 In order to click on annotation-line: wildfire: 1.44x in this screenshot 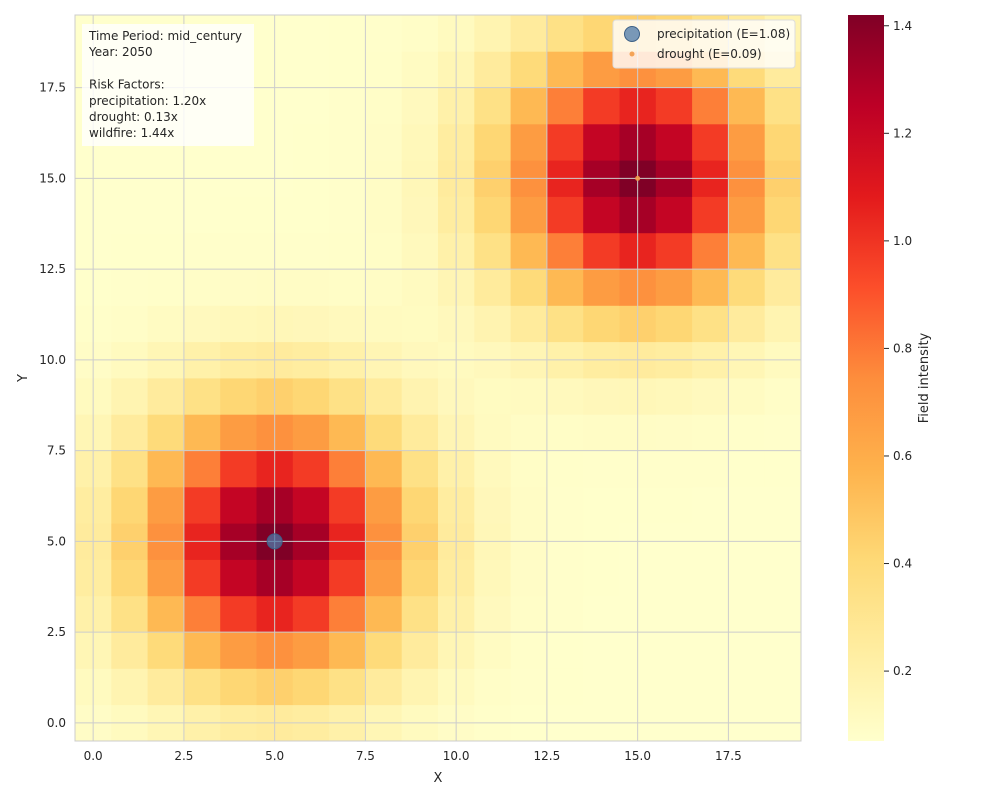, I will do `click(131, 133)`.